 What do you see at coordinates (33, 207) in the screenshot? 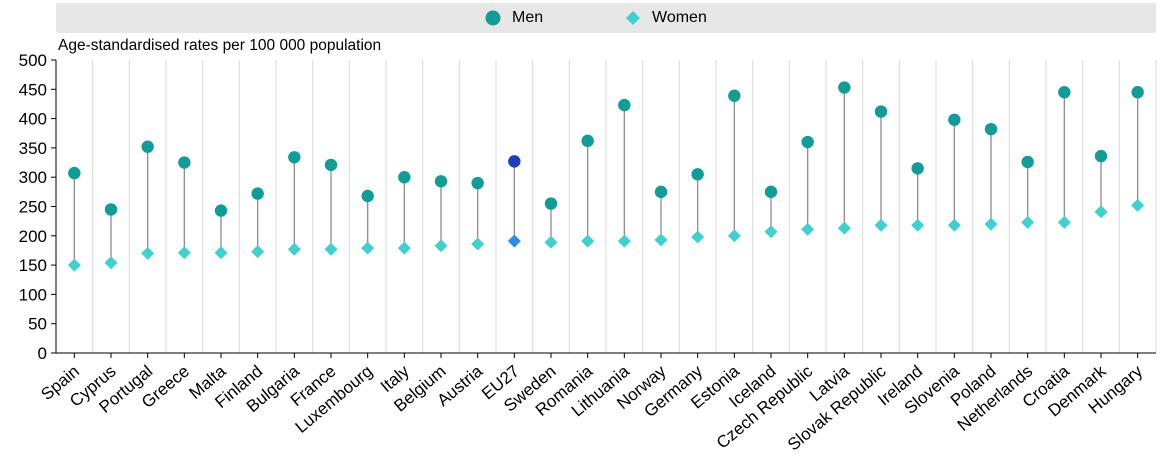
I see `y-tick-label: 250` at bounding box center [33, 207].